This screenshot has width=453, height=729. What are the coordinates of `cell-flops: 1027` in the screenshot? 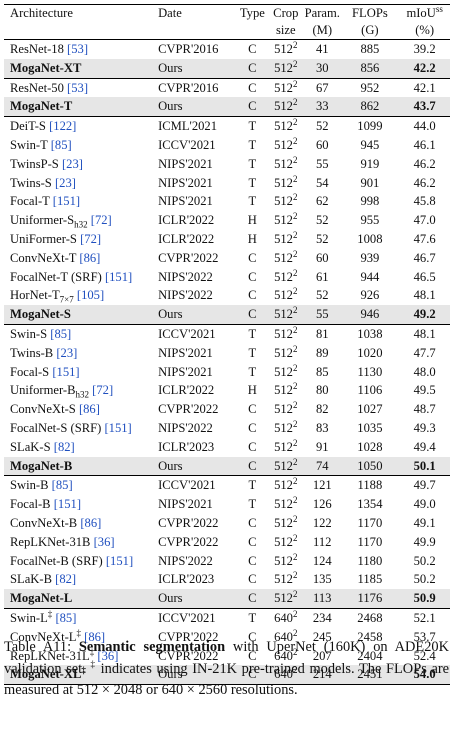 It's located at (370, 409).